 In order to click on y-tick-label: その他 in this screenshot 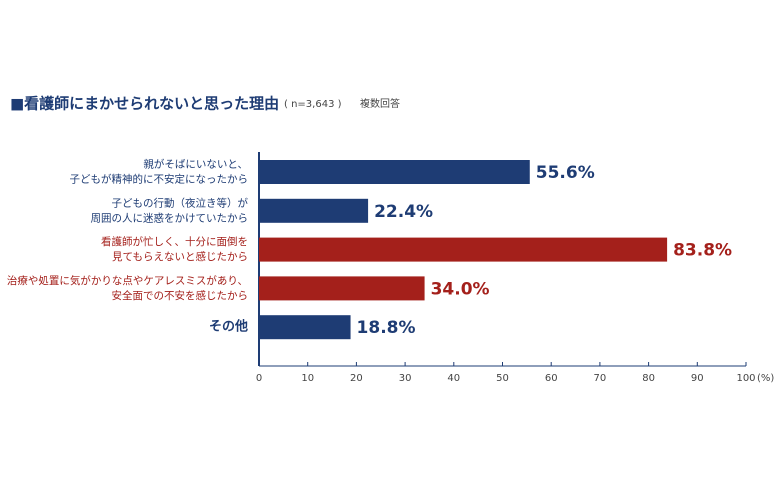, I will do `click(228, 327)`.